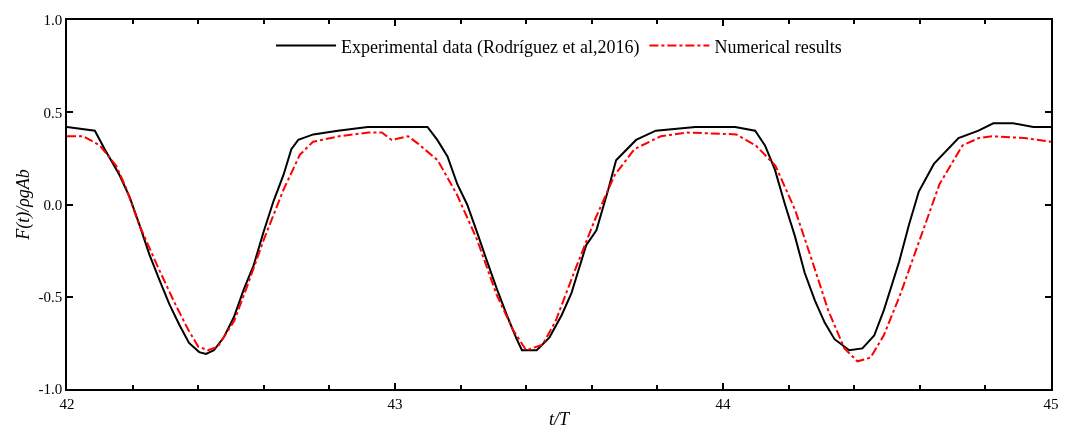 Image resolution: width=1071 pixels, height=439 pixels. Describe the element at coordinates (24, 205) in the screenshot. I see `y-axis-title: F(t)/ρgAb` at that location.